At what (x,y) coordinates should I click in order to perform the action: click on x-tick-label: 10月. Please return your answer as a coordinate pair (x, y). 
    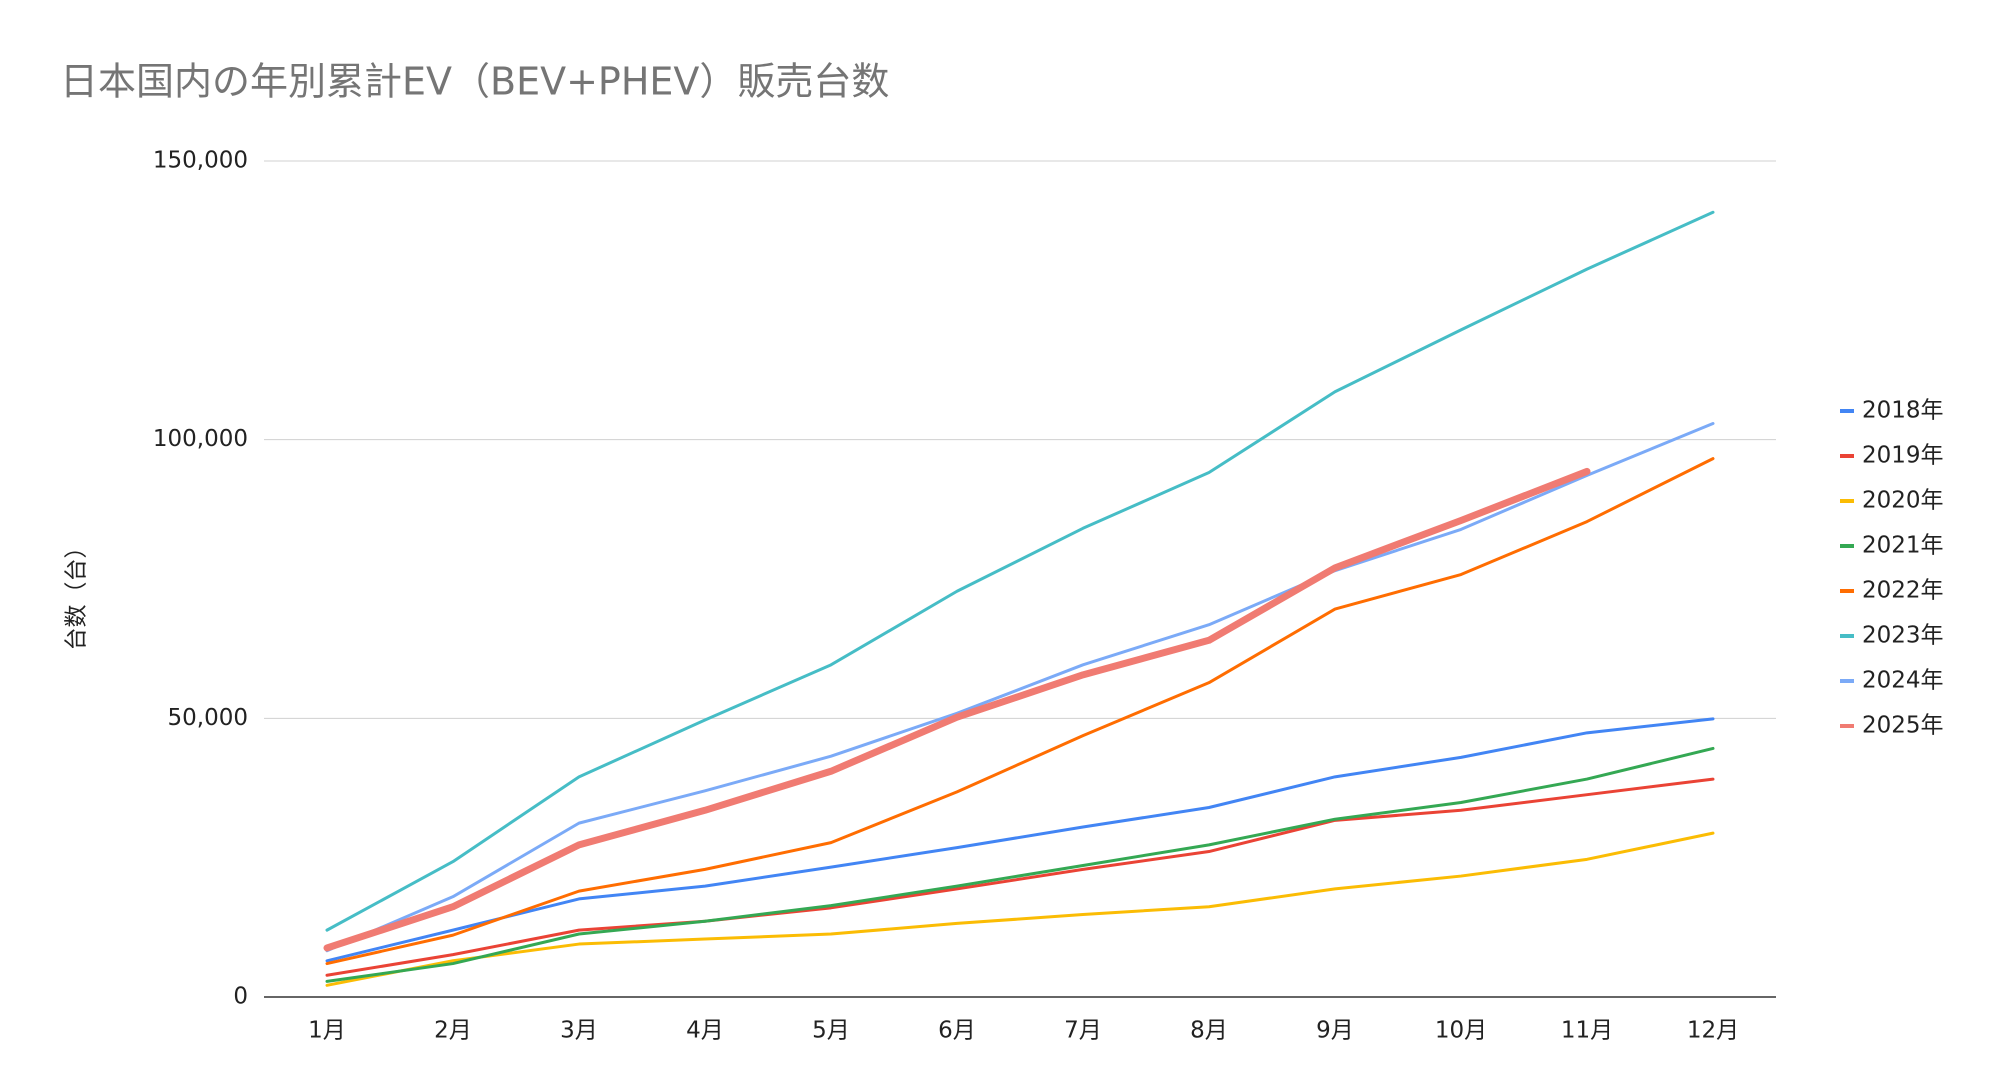
    Looking at the image, I should click on (1461, 1031).